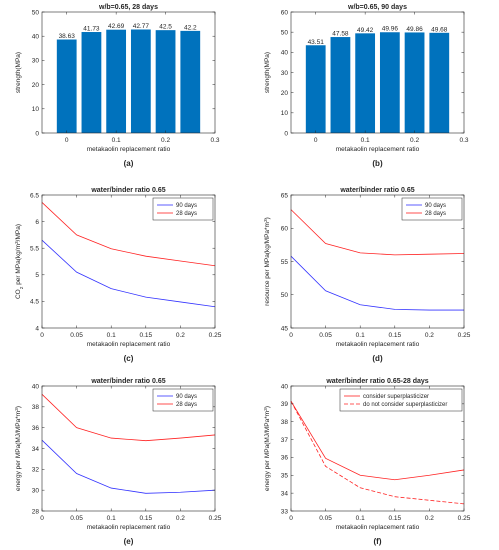 This screenshot has width=499, height=550. What do you see at coordinates (141, 26) in the screenshot?
I see `bar-value-label: 42.77` at bounding box center [141, 26].